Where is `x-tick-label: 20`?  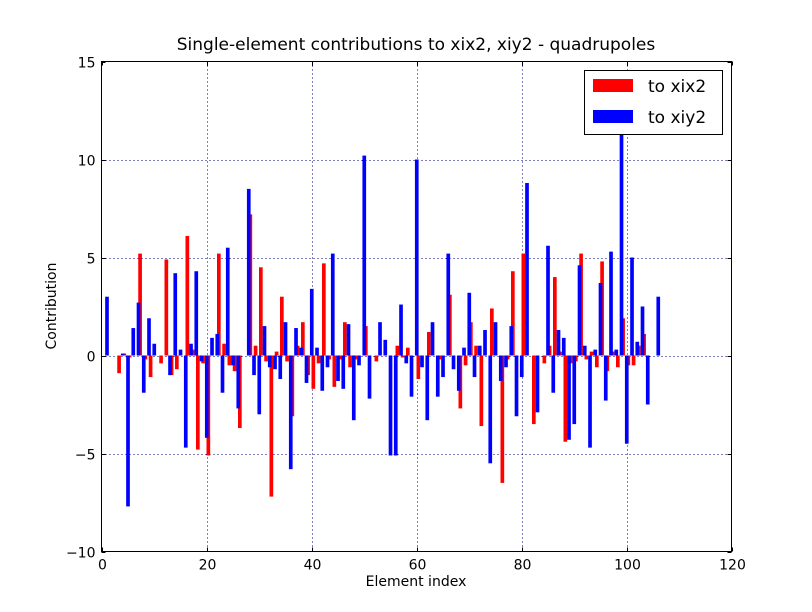
x-tick-label: 20 is located at coordinates (208, 566).